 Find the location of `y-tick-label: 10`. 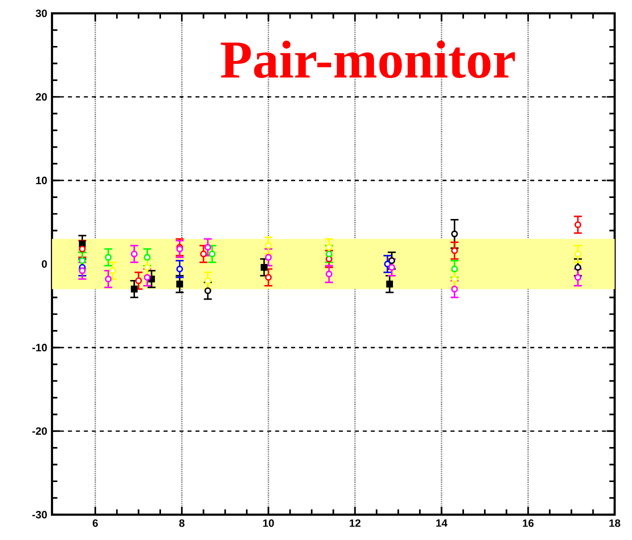

y-tick-label: 10 is located at coordinates (41, 180).